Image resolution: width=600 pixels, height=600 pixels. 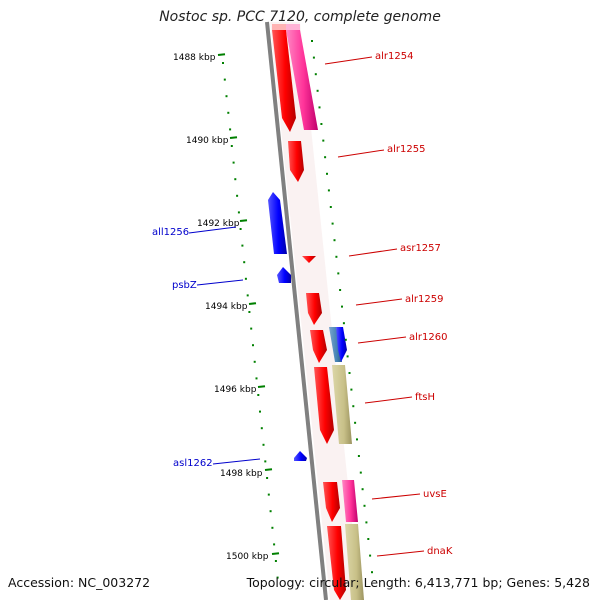 What do you see at coordinates (406, 149) in the screenshot?
I see `label-alr1255: alr1255` at bounding box center [406, 149].